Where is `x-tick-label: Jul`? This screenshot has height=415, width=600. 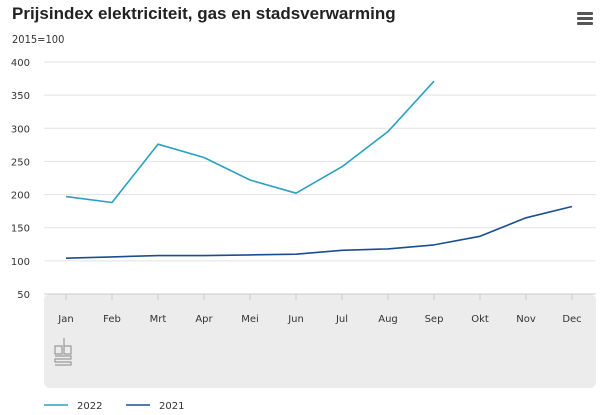
x-tick-label: Jul is located at coordinates (341, 319).